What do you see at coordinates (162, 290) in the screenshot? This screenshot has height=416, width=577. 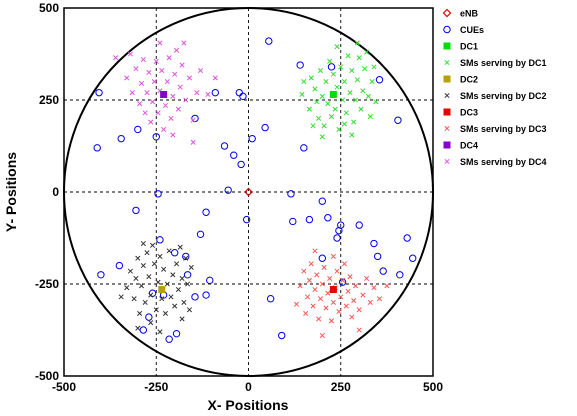 I see `point-dc2` at bounding box center [162, 290].